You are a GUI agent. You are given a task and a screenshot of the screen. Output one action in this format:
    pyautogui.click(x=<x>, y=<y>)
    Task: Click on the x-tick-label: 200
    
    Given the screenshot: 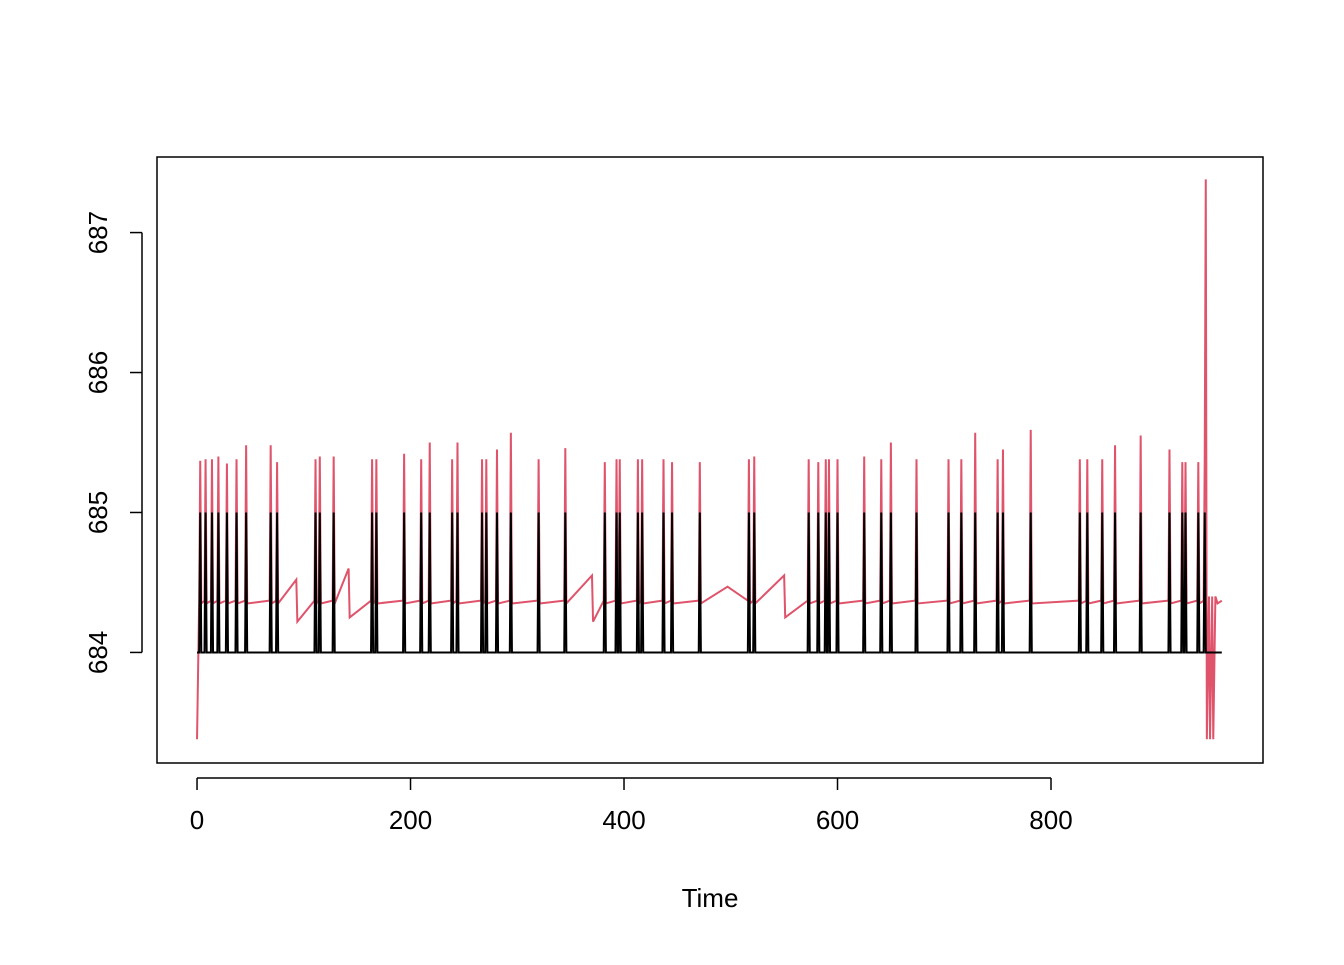 What is the action you would take?
    pyautogui.click(x=410, y=820)
    